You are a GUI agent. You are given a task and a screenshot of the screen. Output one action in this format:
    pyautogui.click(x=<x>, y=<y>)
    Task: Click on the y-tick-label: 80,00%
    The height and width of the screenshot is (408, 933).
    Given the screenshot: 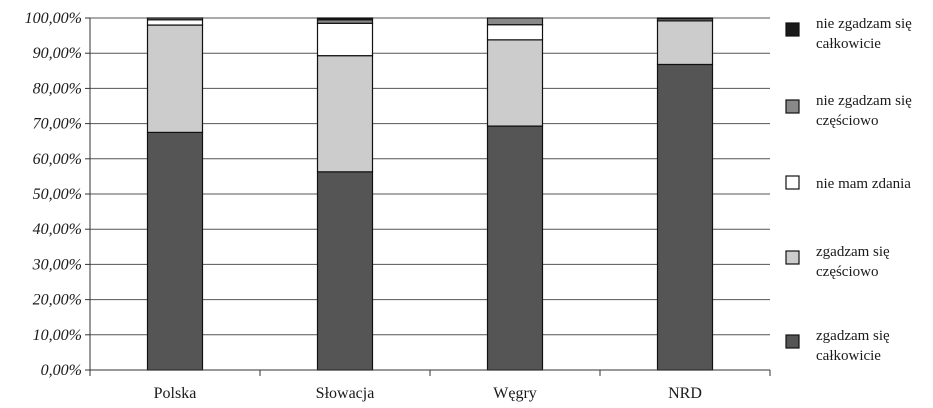 What is the action you would take?
    pyautogui.click(x=57, y=88)
    